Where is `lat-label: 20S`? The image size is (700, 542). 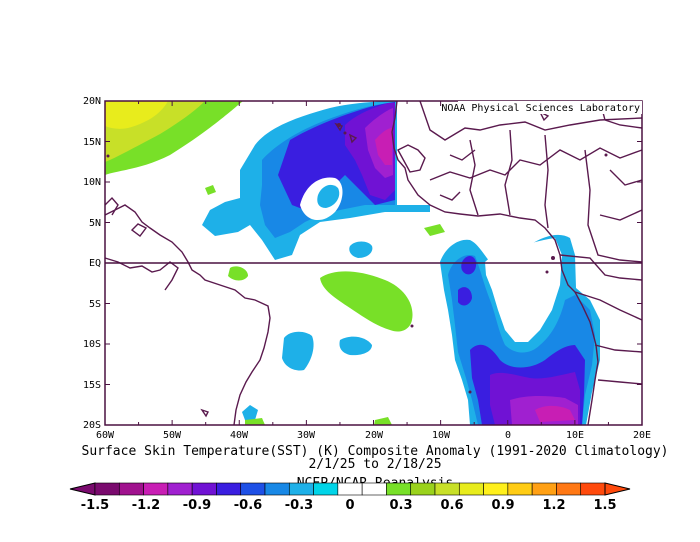 lat-label: 20S is located at coordinates (92, 425).